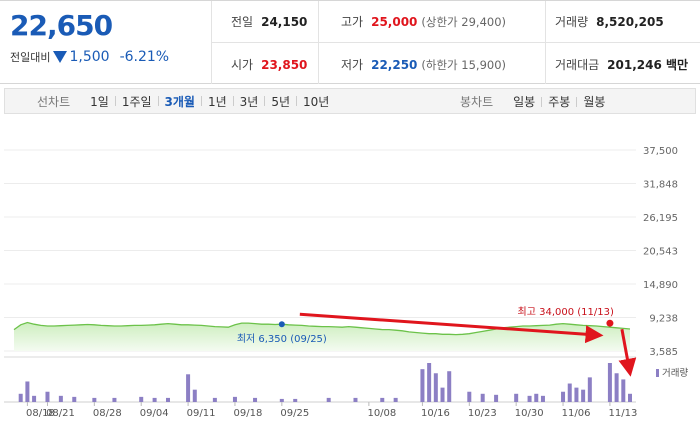  Describe the element at coordinates (663, 352) in the screenshot. I see `y-tick-label: 3,585` at that location.